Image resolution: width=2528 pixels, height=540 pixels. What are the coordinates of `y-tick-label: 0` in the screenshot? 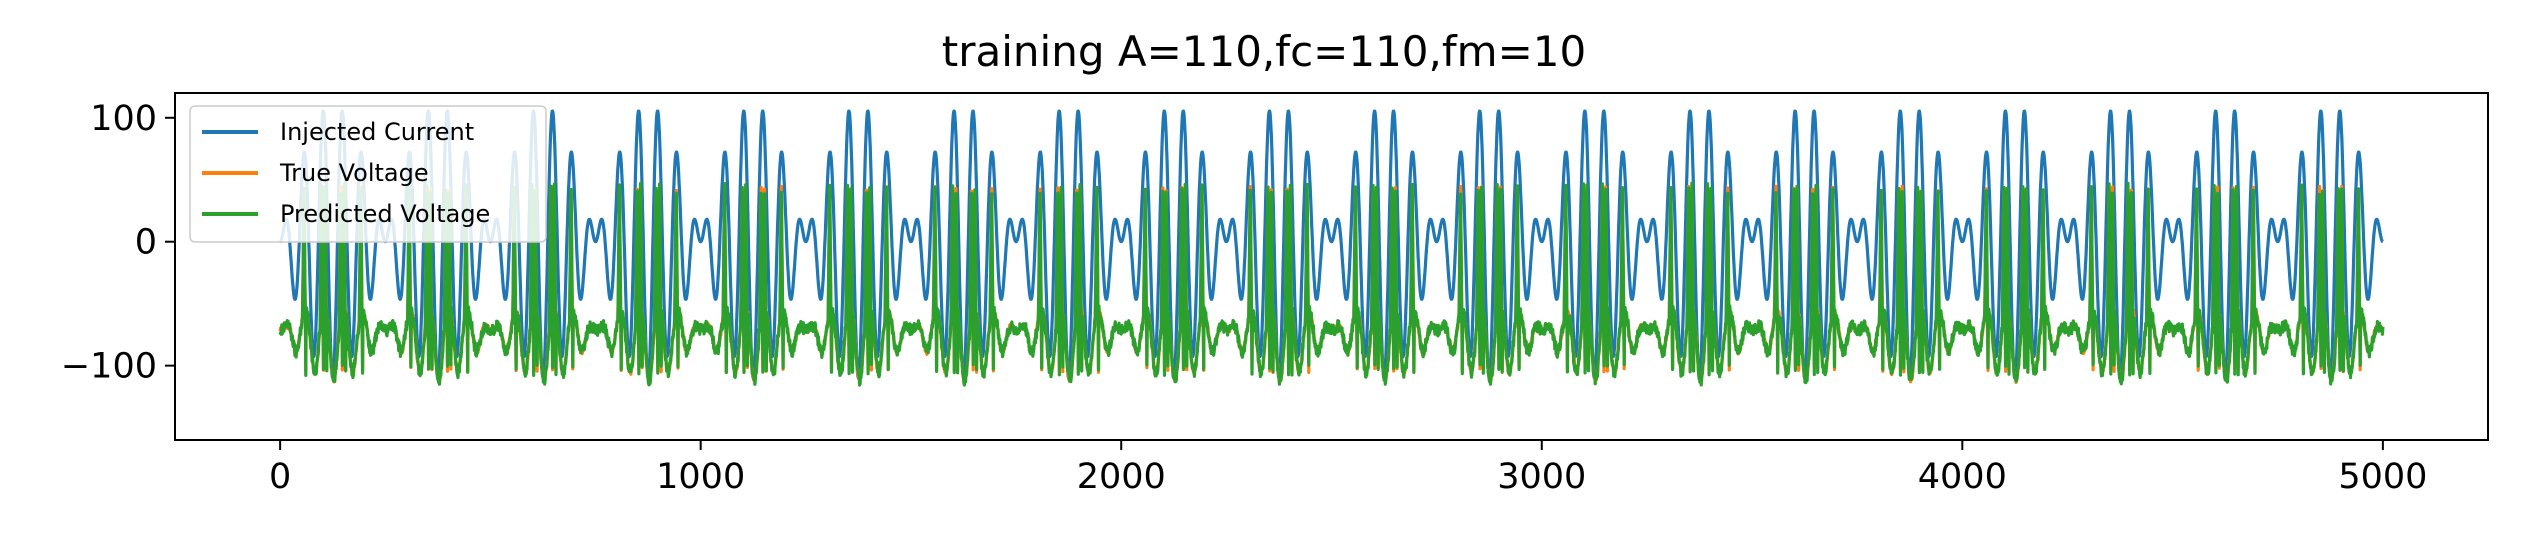 It's located at (146, 243).